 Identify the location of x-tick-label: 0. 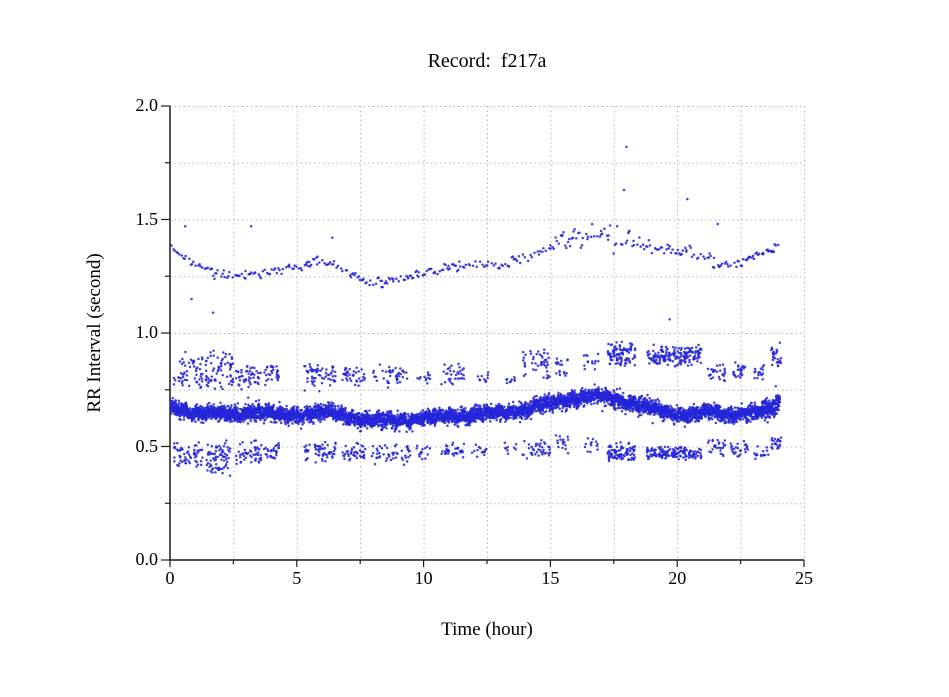
(170, 578).